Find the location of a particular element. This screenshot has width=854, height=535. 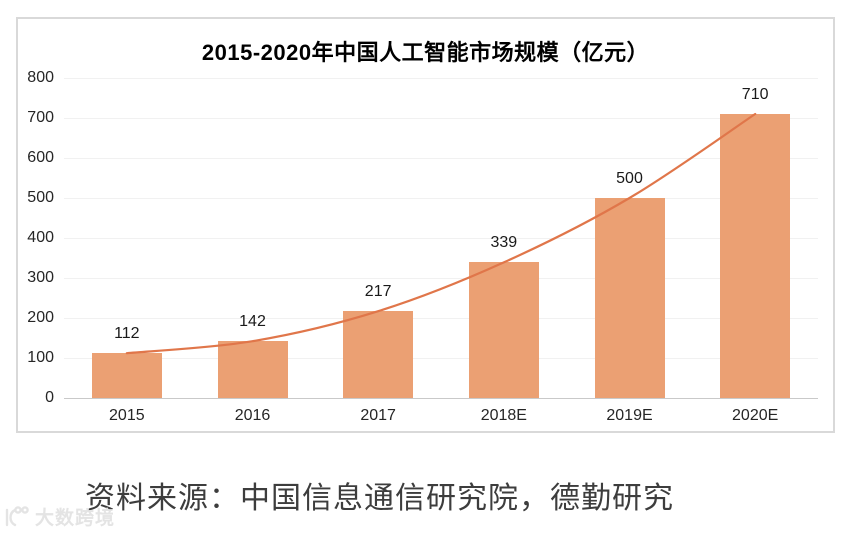

y-tick-label: 100 is located at coordinates (40, 357).